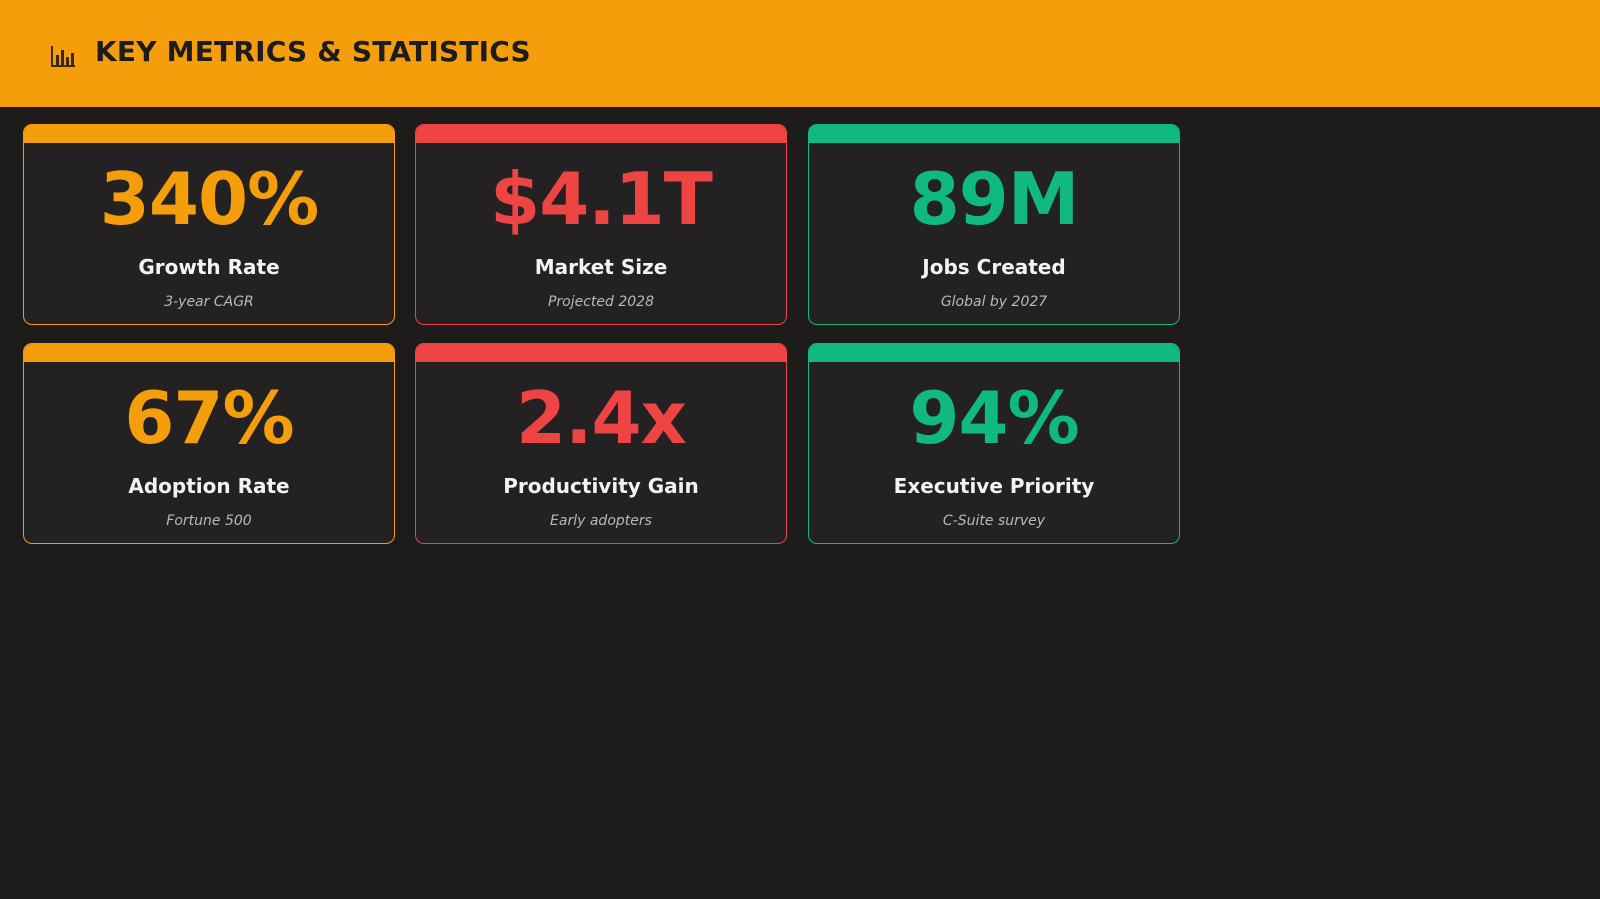 The image size is (1600, 899). I want to click on metric-card-adoption-rate: 67% Adoption Rate Fortune 500, so click(209, 443).